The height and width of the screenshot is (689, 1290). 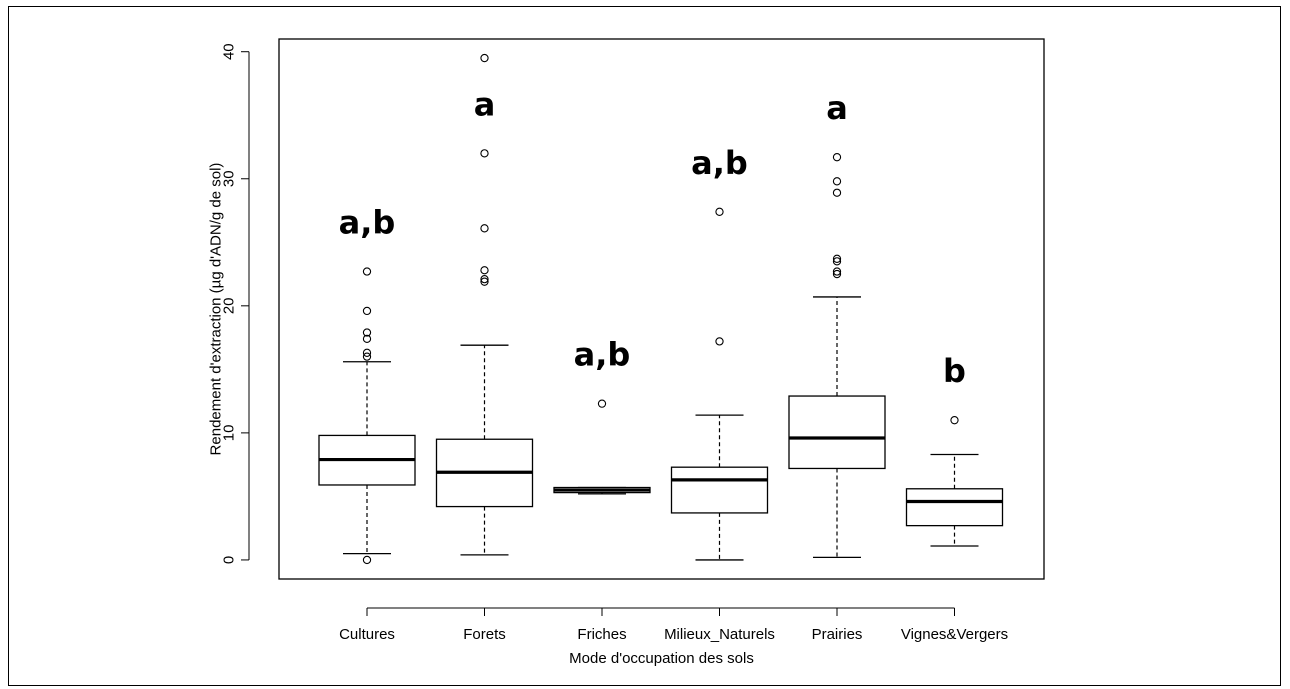 I want to click on x-tick-label: Vignes&Vergers, so click(x=954, y=634).